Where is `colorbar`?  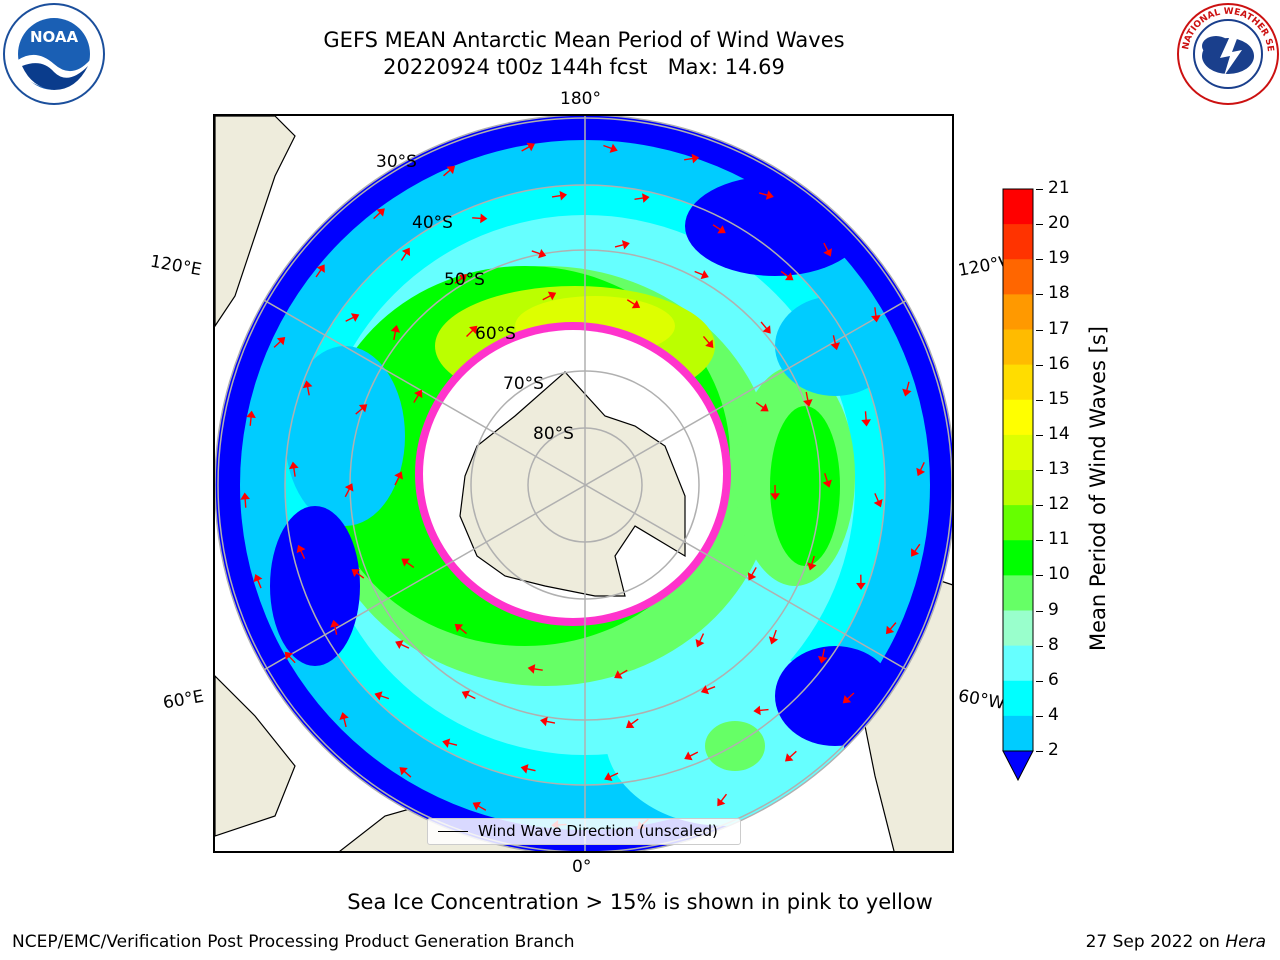 colorbar is located at coordinates (1018, 485).